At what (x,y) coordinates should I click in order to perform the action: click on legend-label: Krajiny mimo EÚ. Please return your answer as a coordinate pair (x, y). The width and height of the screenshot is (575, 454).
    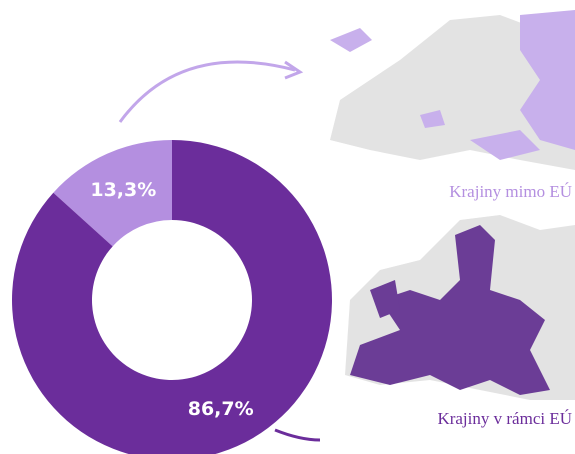
    Looking at the image, I should click on (510, 191).